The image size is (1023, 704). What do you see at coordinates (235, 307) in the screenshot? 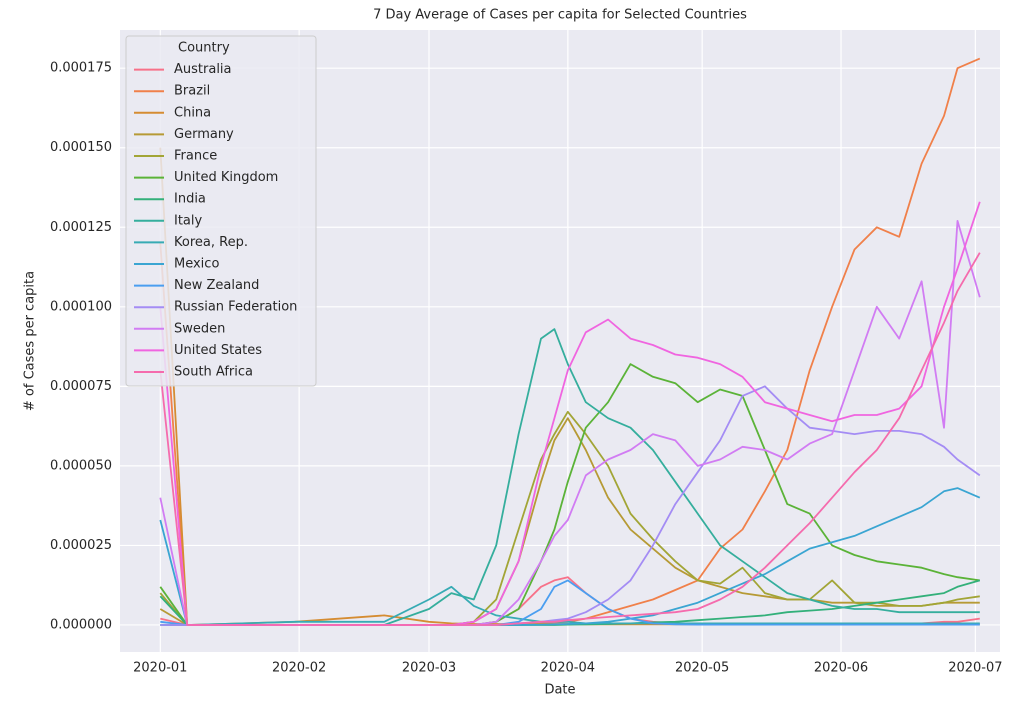
I see `legend-label: Russian Federation` at bounding box center [235, 307].